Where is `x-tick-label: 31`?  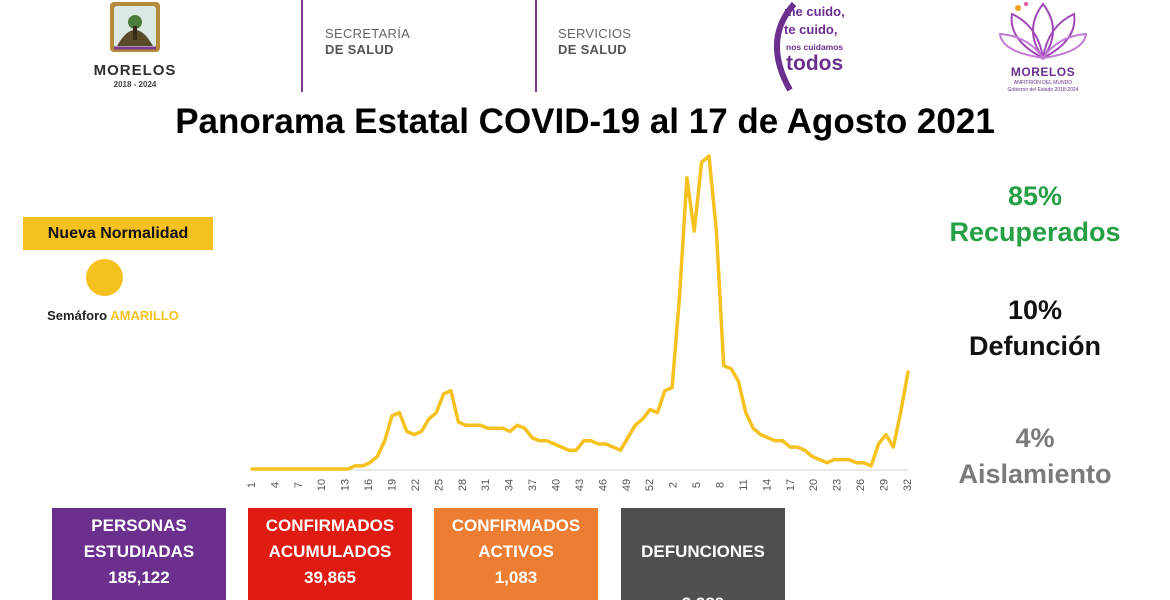
x-tick-label: 31 is located at coordinates (486, 485).